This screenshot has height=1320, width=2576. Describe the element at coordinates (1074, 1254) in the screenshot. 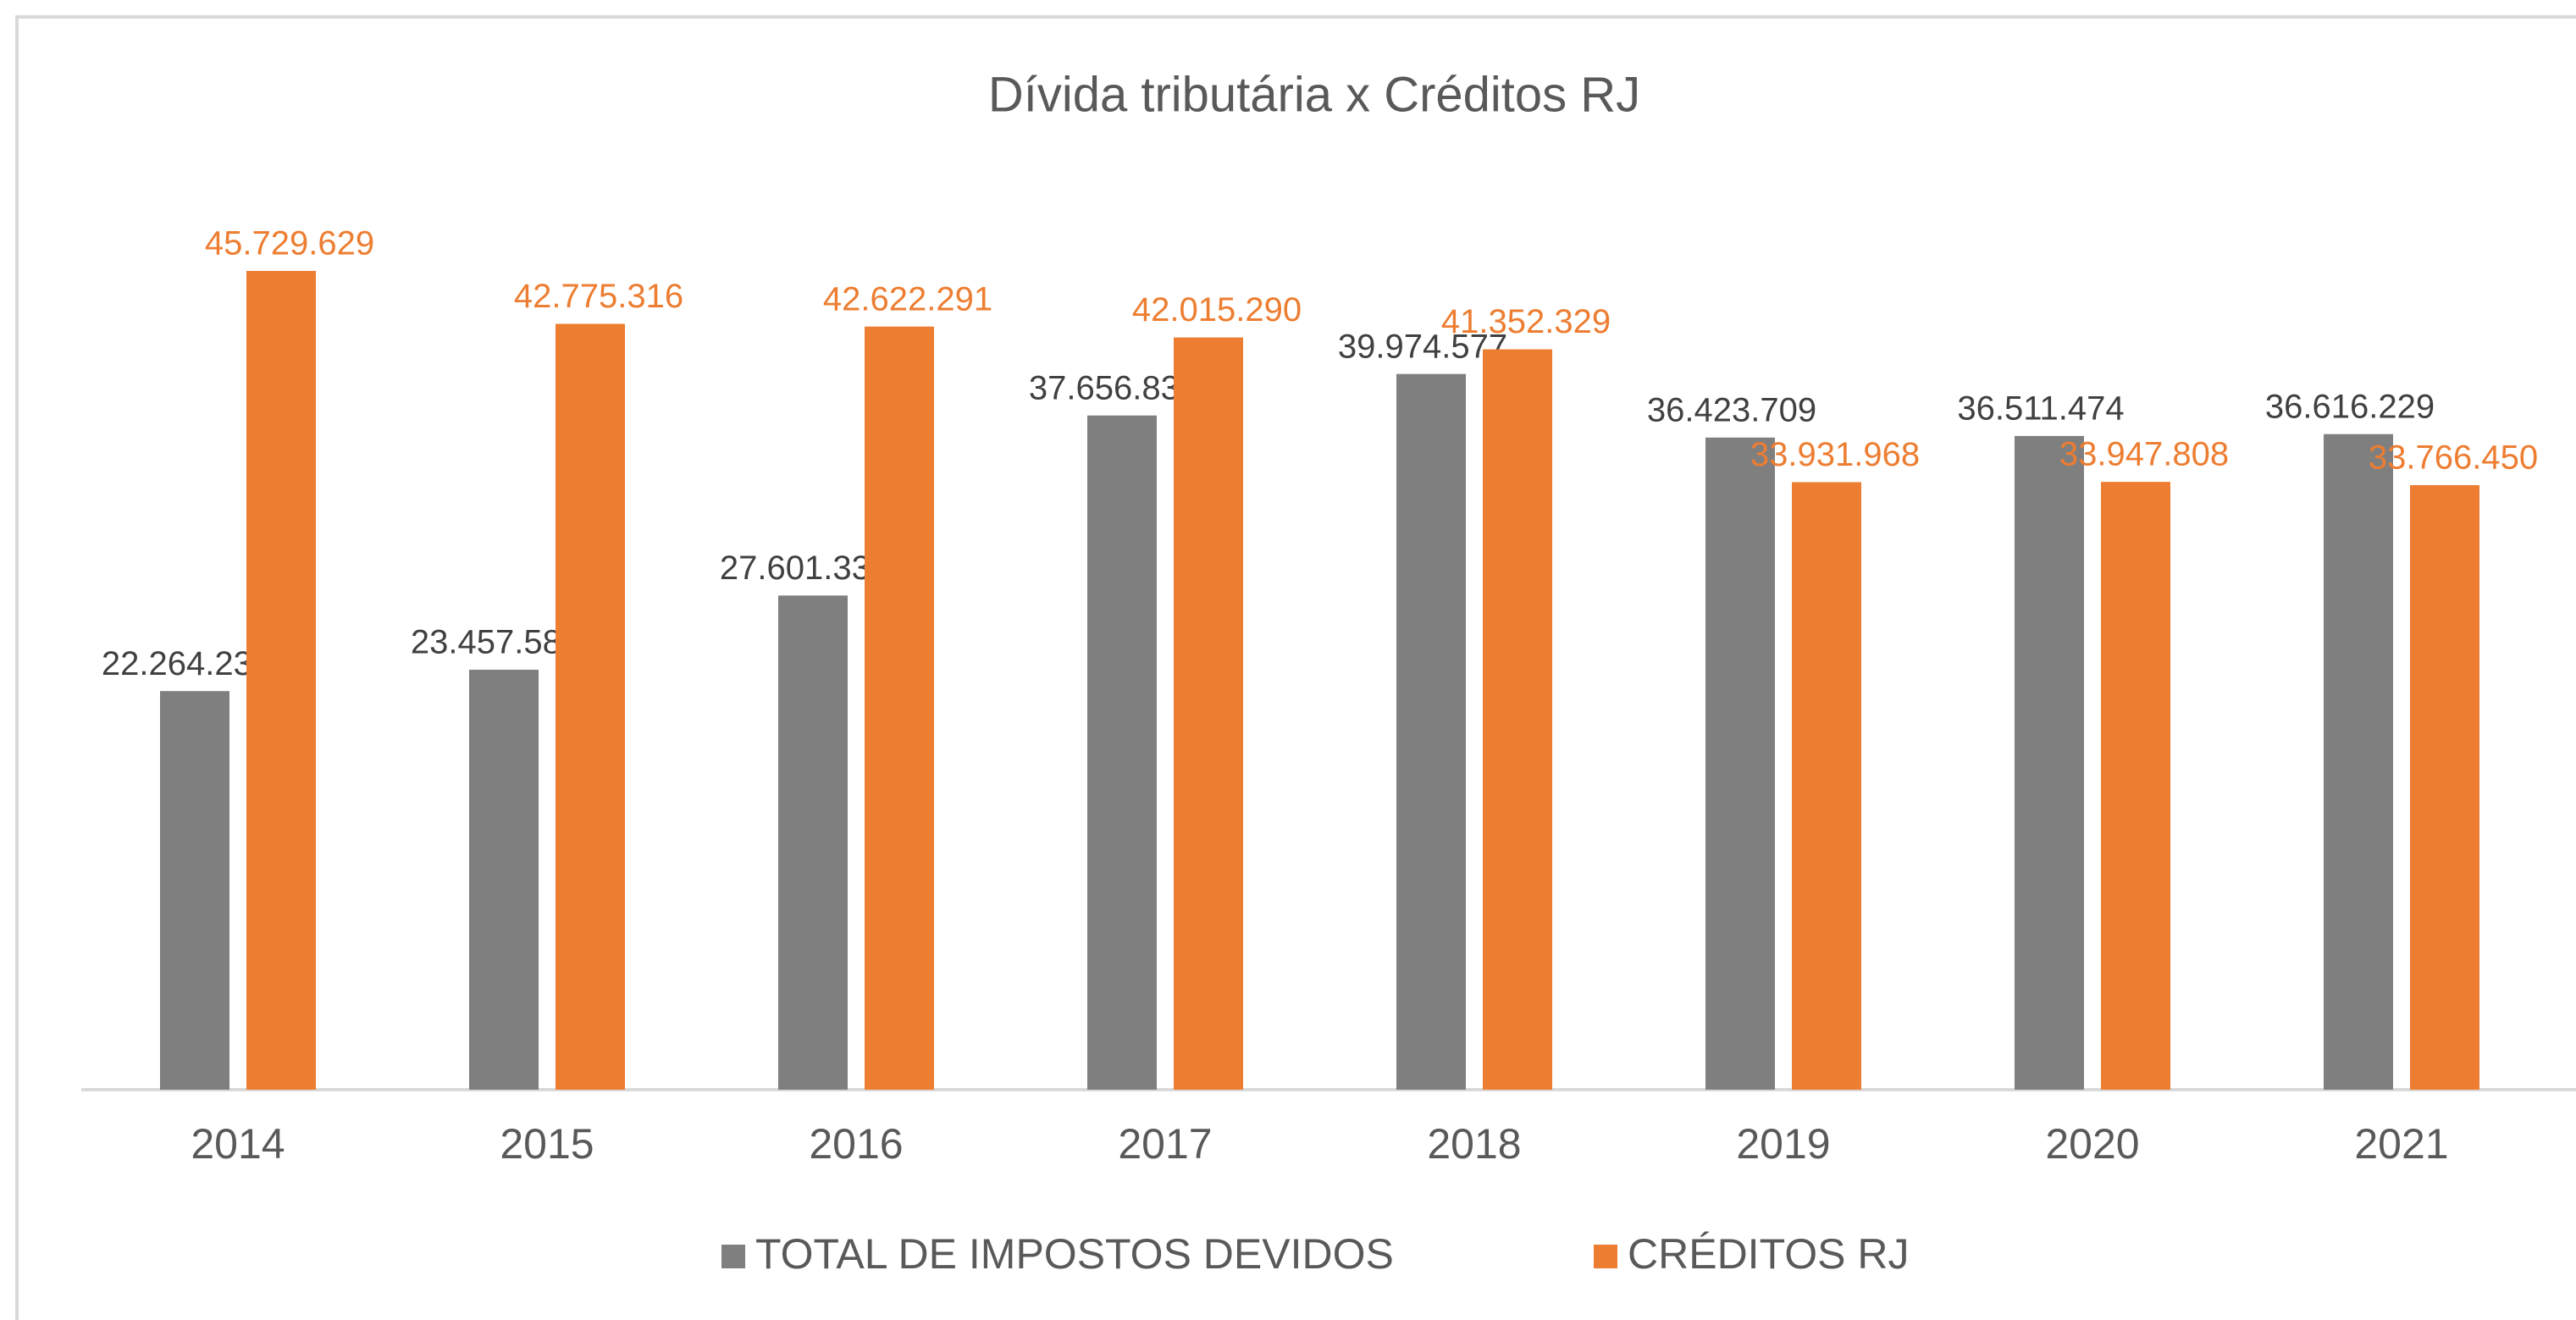

I see `legend-label: TOTAL DE IMPOSTOS DEVIDOS` at that location.